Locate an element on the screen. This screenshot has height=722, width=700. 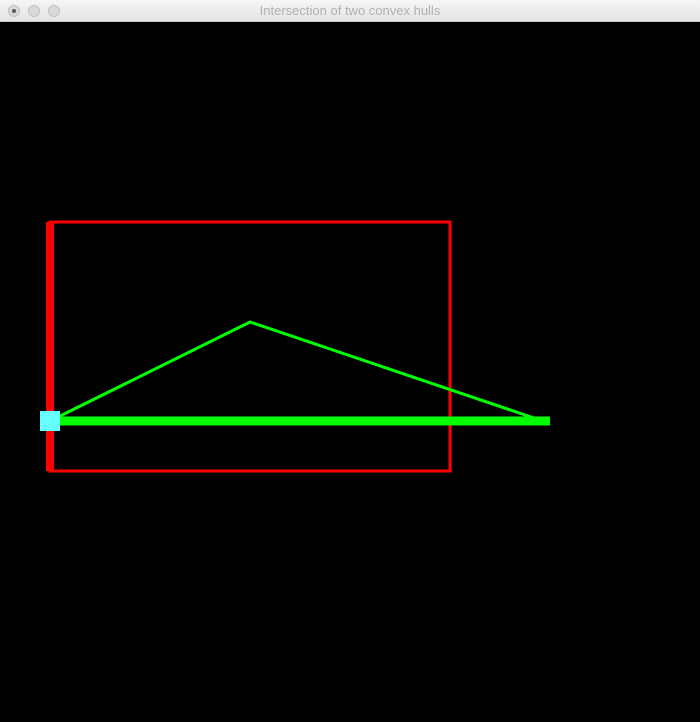
title-bar: Intersection of two convex hulls is located at coordinates (350, 11).